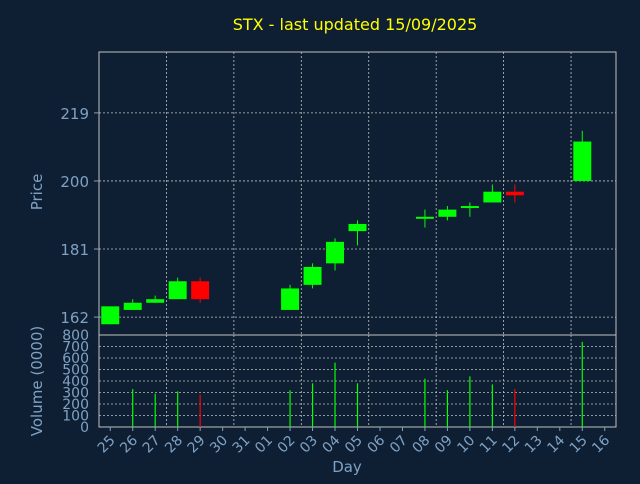 The width and height of the screenshot is (640, 484). What do you see at coordinates (556, 444) in the screenshot?
I see `x-tick-label: 14` at bounding box center [556, 444].